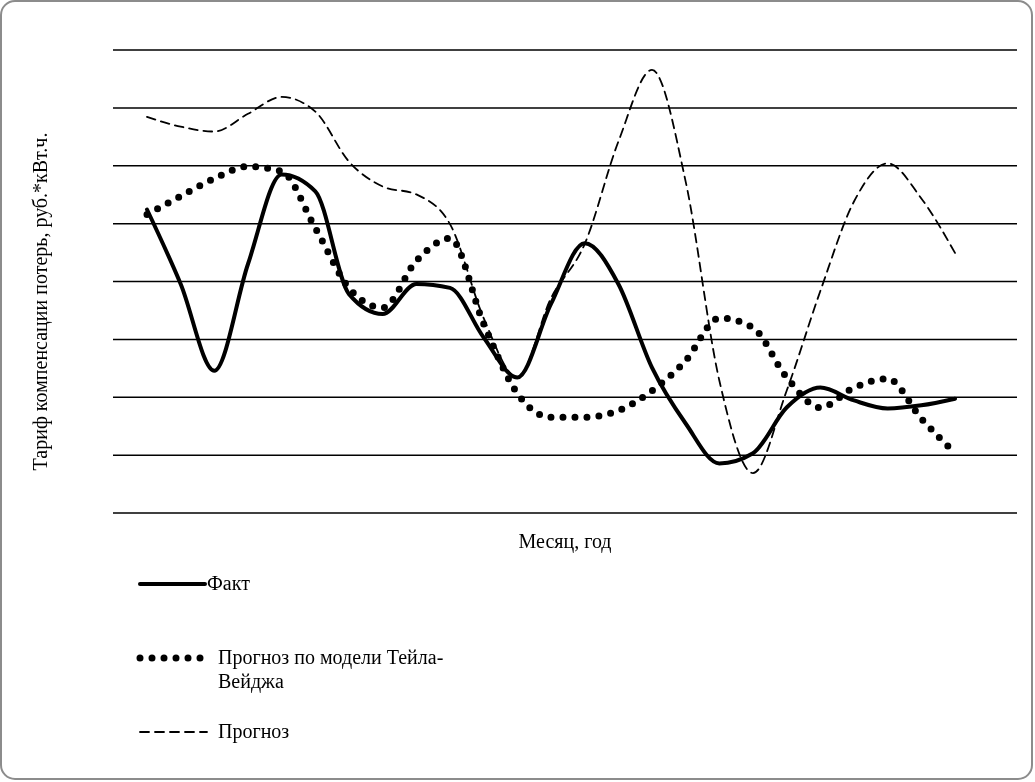  What do you see at coordinates (254, 731) in the screenshot?
I see `legend-label: Прогноз` at bounding box center [254, 731].